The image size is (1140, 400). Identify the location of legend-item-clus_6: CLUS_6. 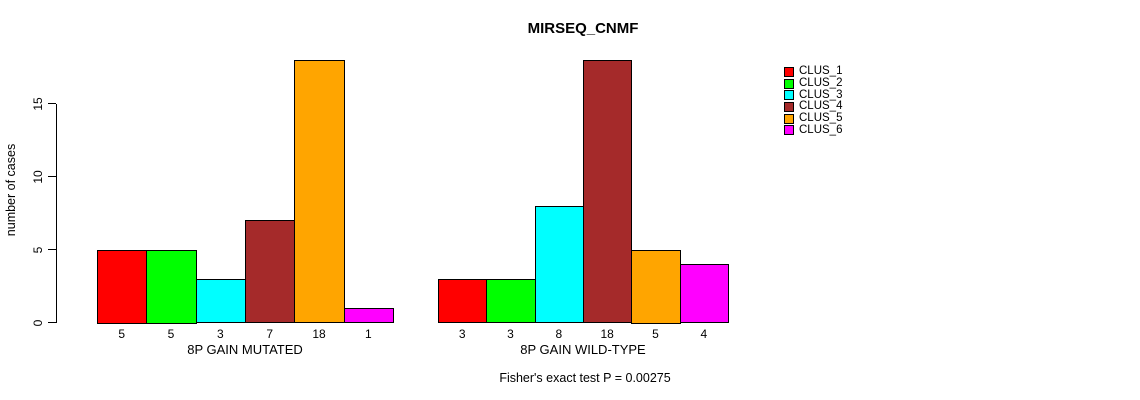
(813, 130).